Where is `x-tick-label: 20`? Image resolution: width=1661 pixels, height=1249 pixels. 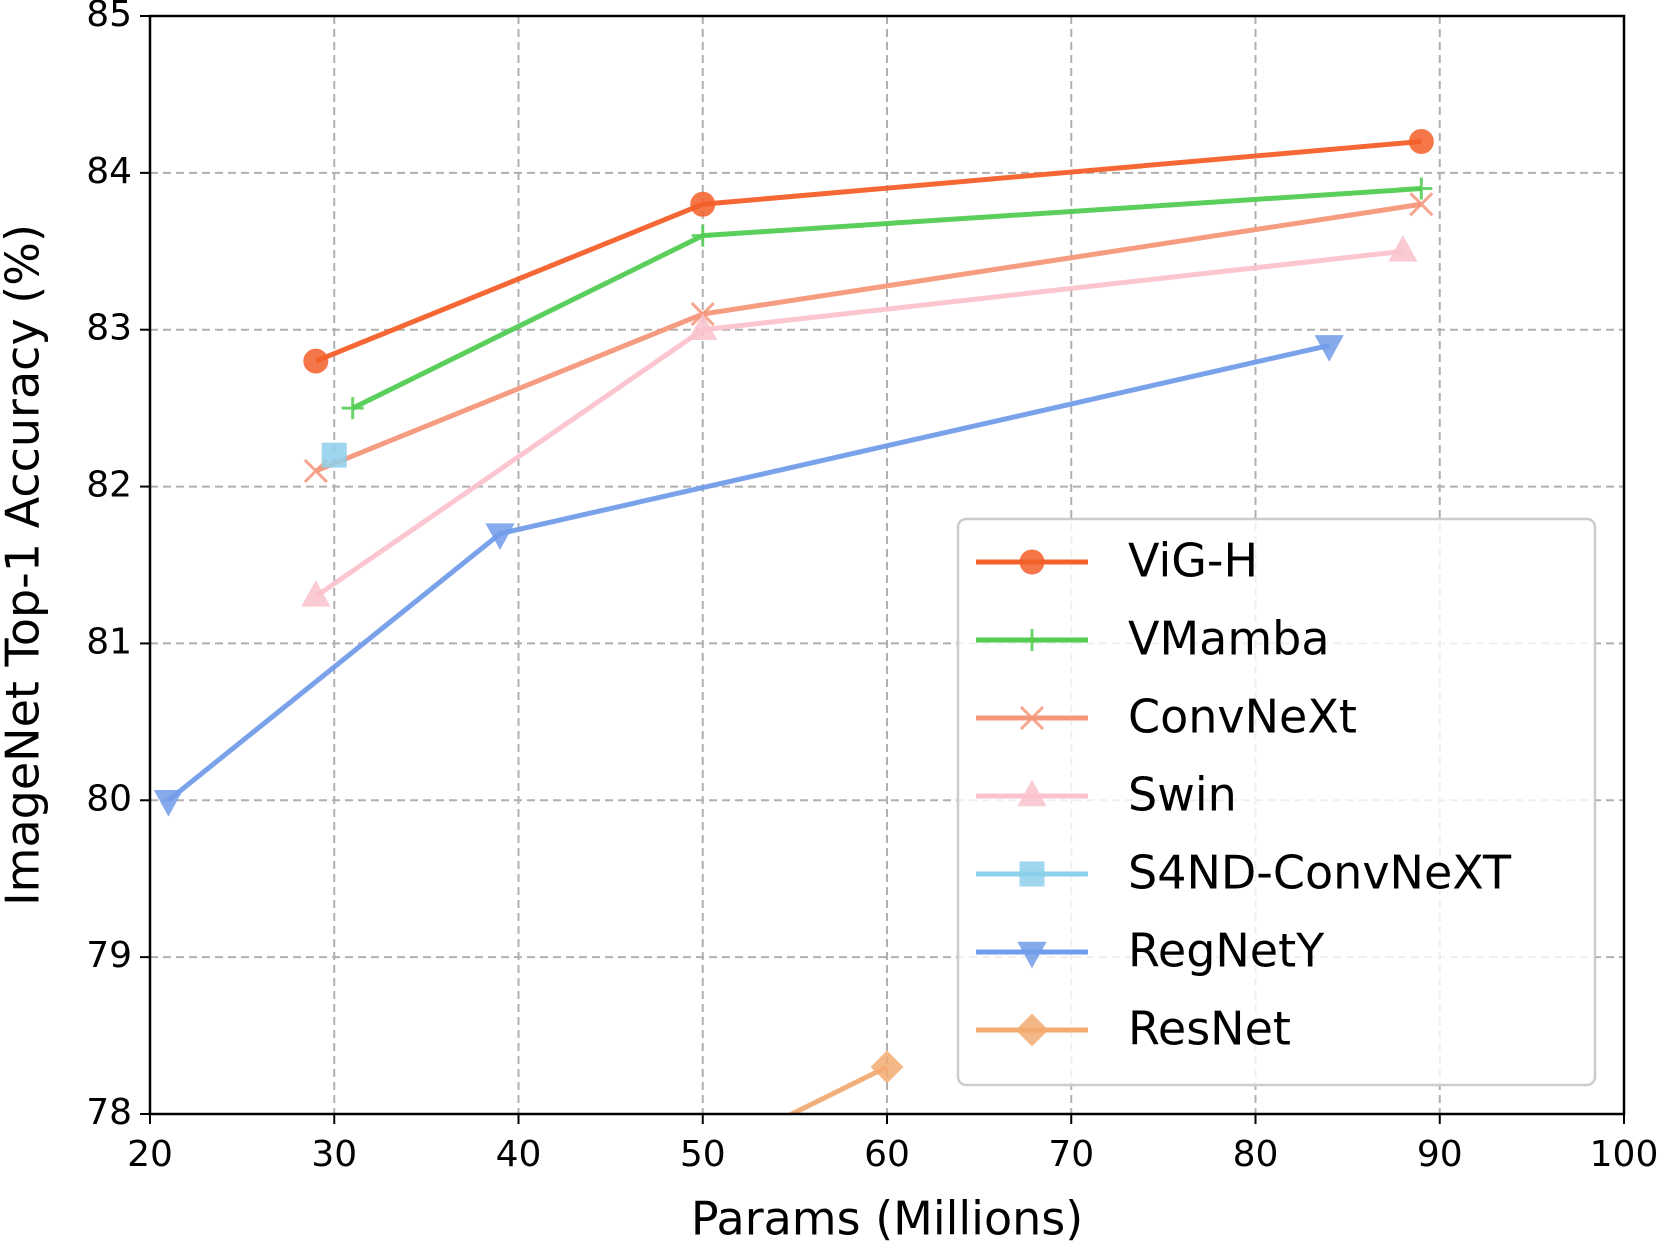 x-tick-label: 20 is located at coordinates (150, 1154).